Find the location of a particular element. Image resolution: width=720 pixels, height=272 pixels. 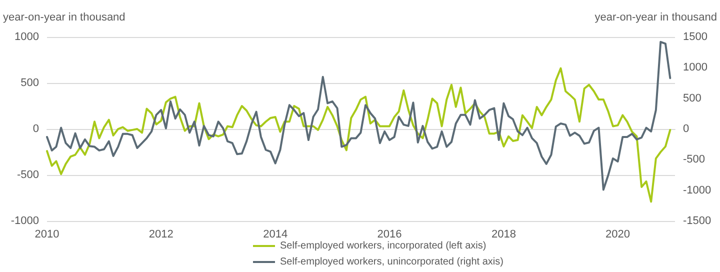

y-tick-label: 500 is located at coordinates (29, 83).